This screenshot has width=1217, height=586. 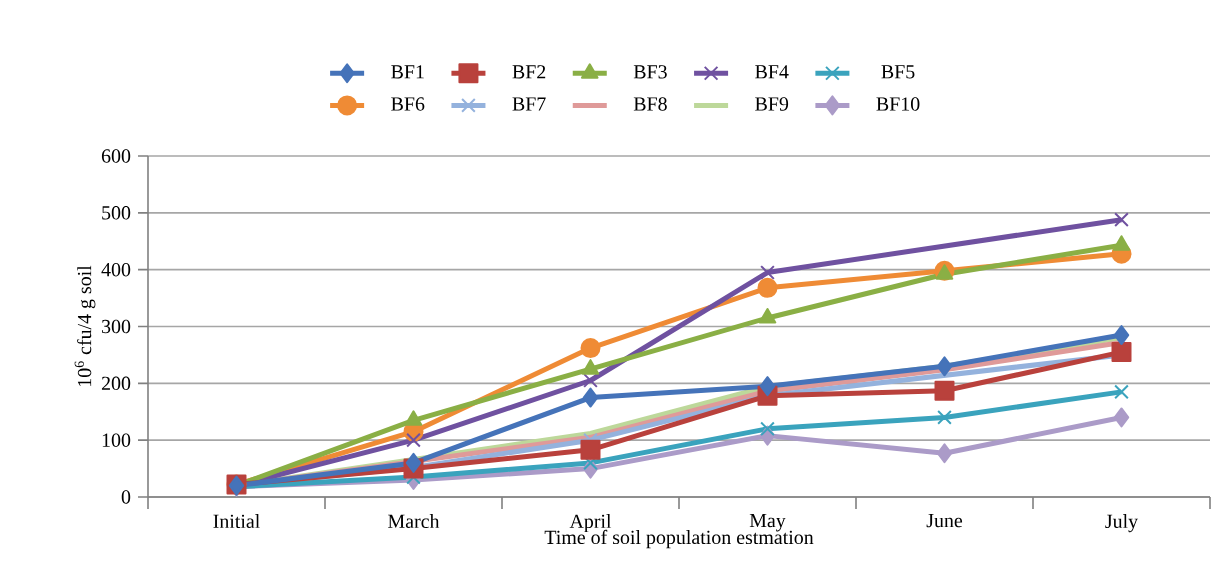 What do you see at coordinates (407, 72) in the screenshot?
I see `legend-label: BF1` at bounding box center [407, 72].